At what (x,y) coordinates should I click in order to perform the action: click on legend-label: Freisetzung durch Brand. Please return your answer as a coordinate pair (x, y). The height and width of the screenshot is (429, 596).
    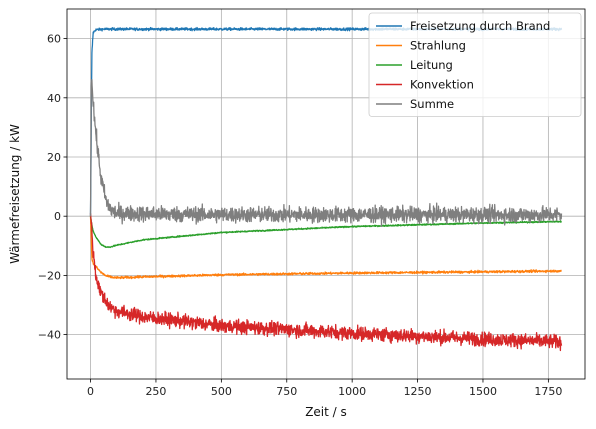
    Looking at the image, I should click on (480, 26).